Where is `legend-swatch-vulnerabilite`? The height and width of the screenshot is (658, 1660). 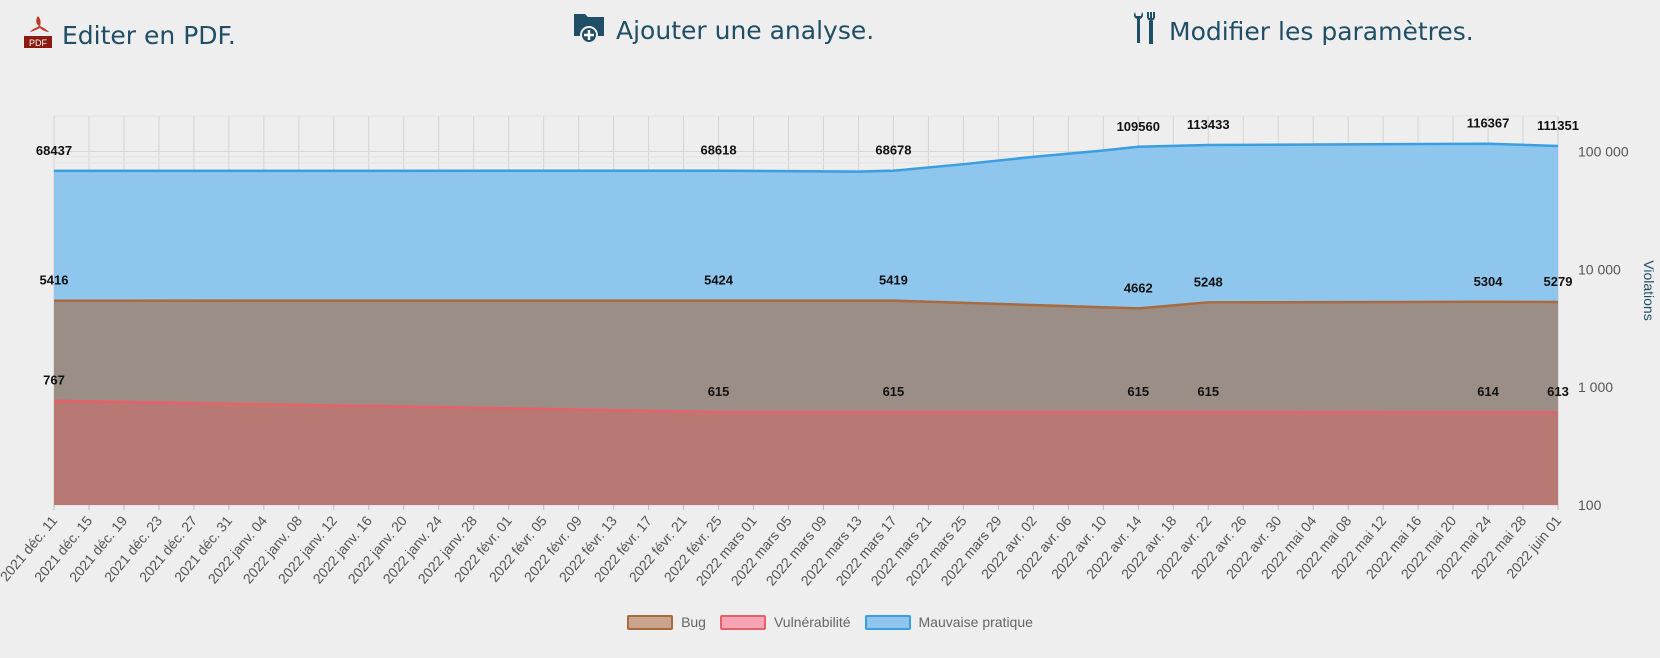 legend-swatch-vulnerabilite is located at coordinates (742, 622).